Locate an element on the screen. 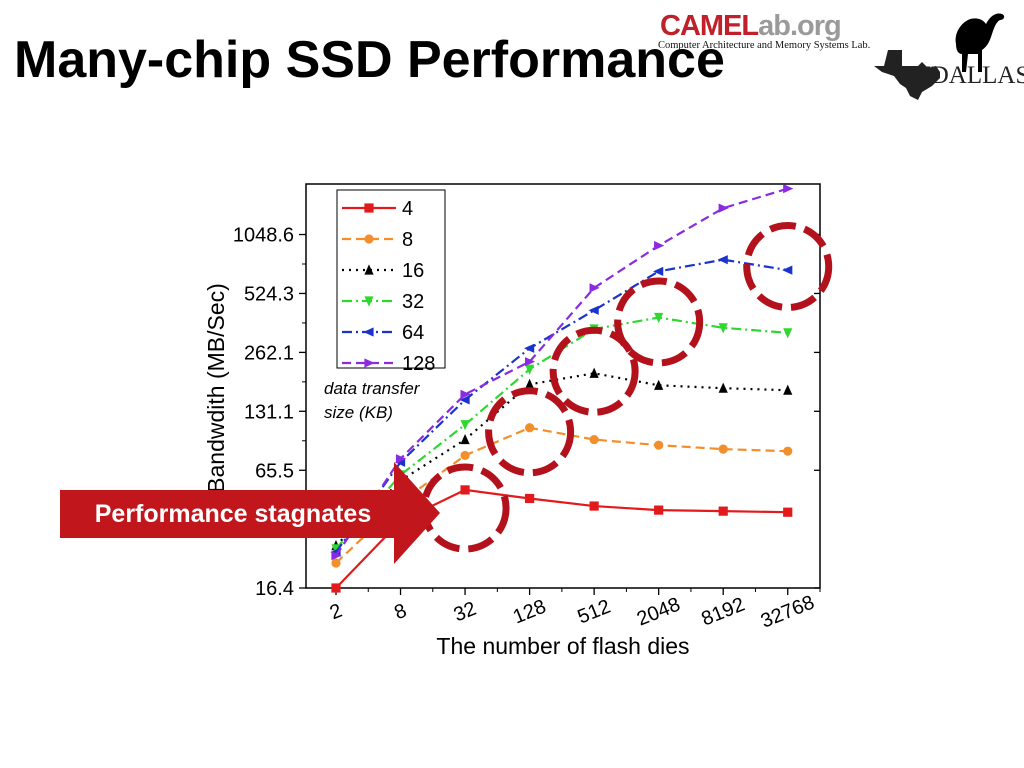 Image resolution: width=1024 pixels, height=768 pixels. x-tick-label: 2048 is located at coordinates (659, 611).